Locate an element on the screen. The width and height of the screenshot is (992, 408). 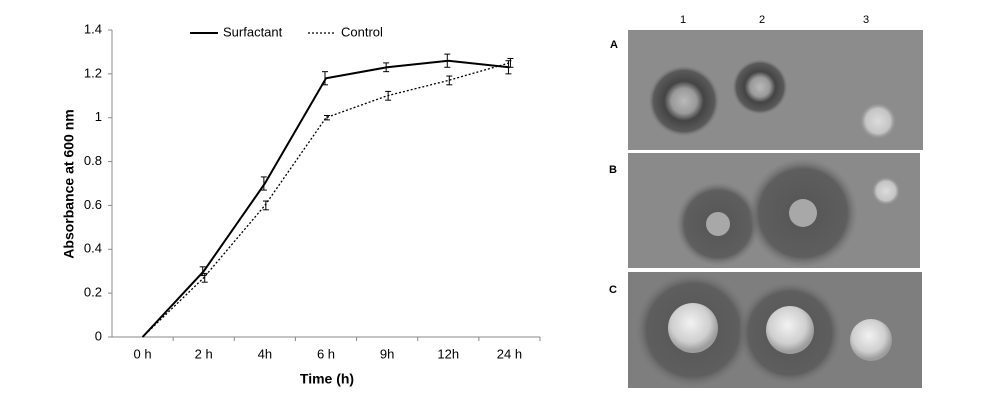
y-tick-label: 0.2 is located at coordinates (93, 292).